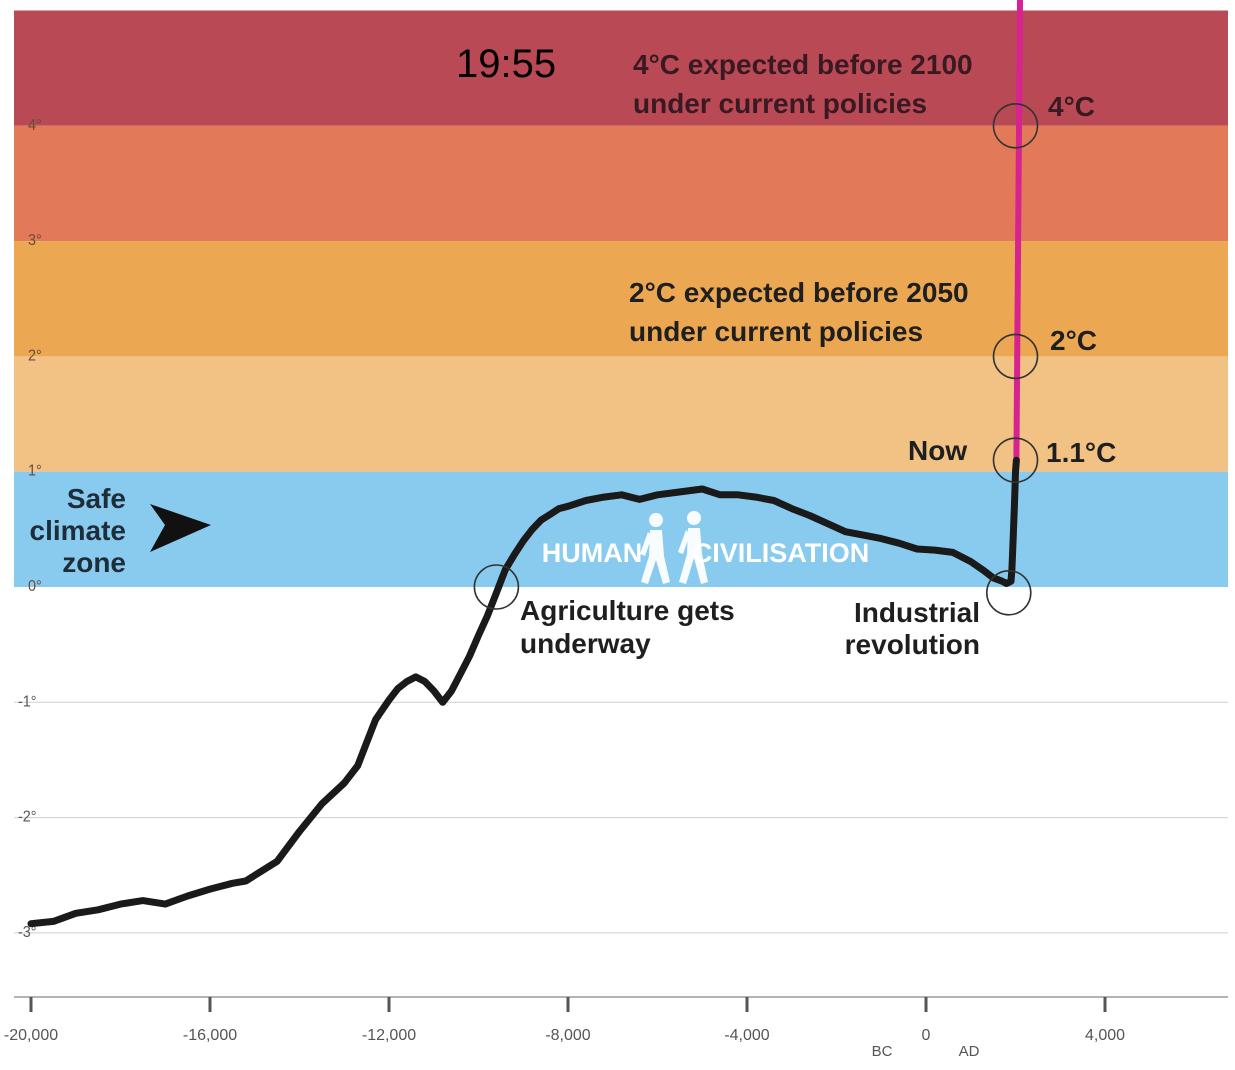 The image size is (1235, 1070). I want to click on safe-zone-line-2: climate, so click(78, 530).